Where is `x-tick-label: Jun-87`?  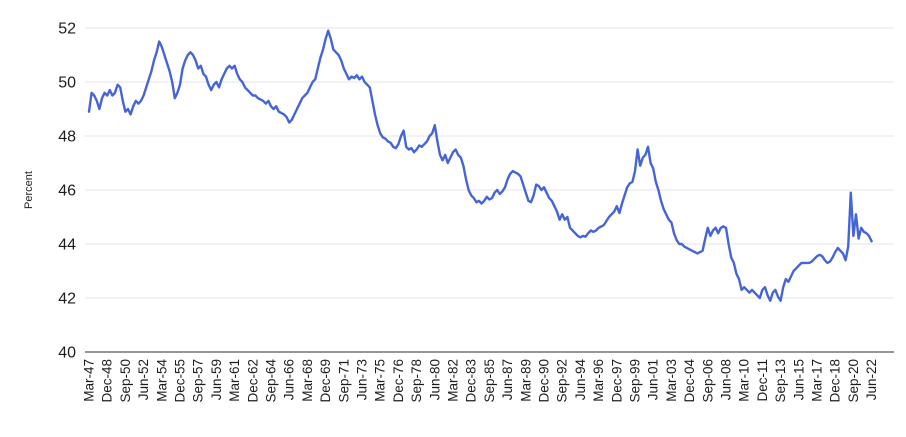
x-tick-label: Jun-87 is located at coordinates (507, 379).